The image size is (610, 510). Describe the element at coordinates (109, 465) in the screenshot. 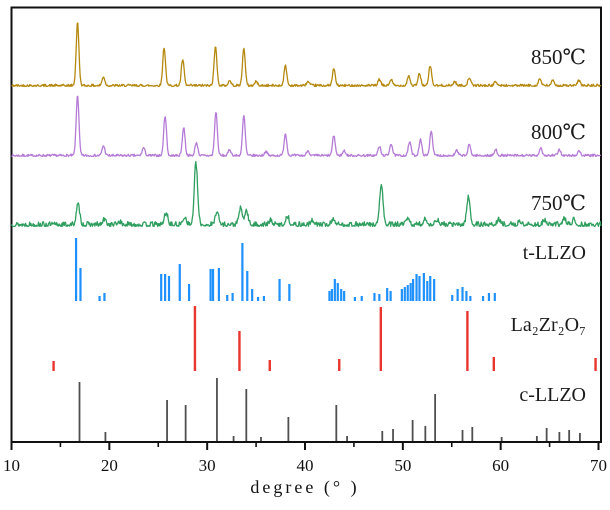

I see `x-tick-label: 20` at that location.